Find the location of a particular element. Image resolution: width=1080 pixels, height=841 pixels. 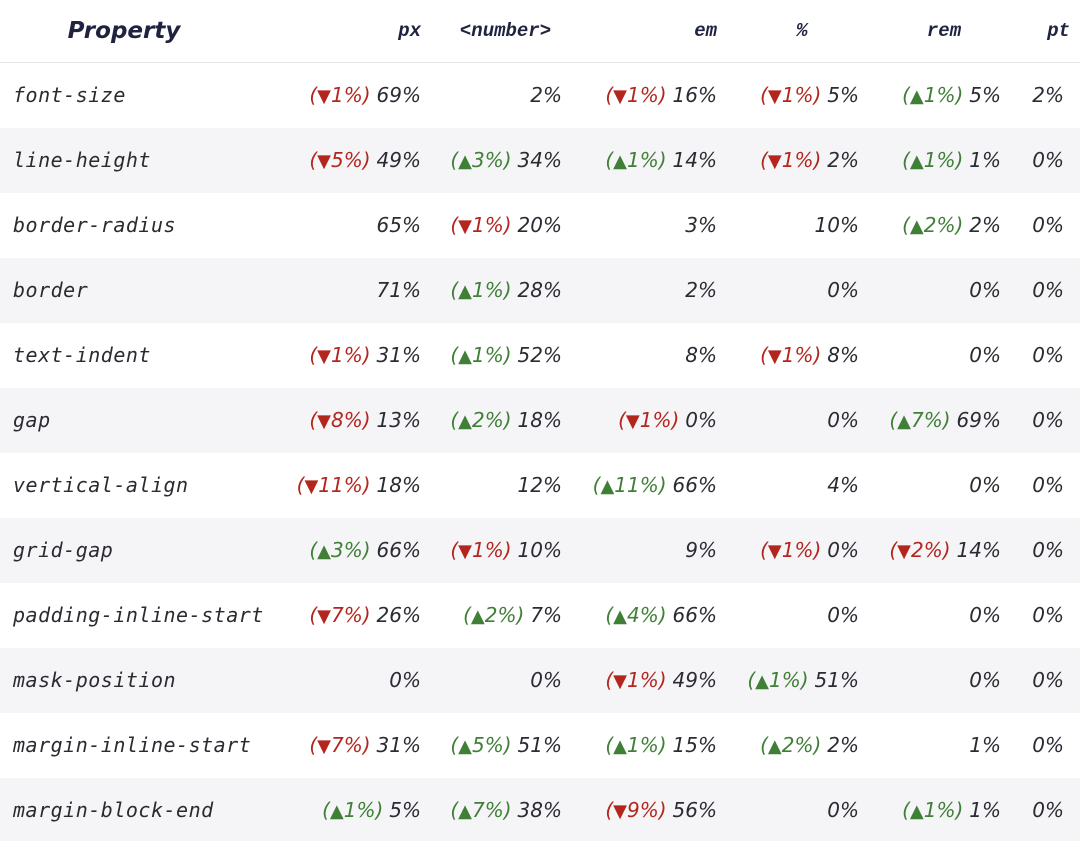

cell-px: (▼1%) 69% is located at coordinates (361, 95).